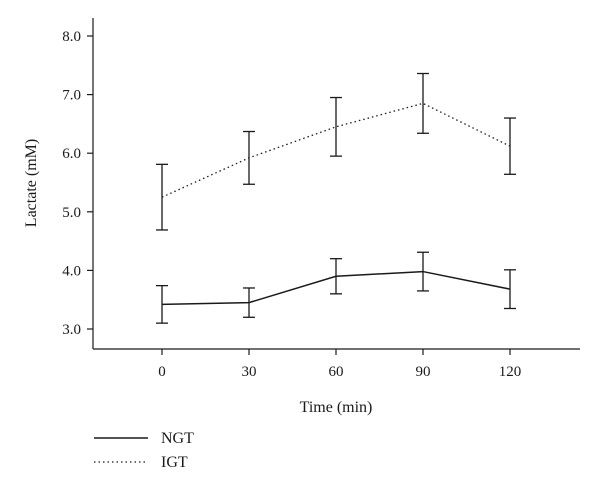  What do you see at coordinates (144, 450) in the screenshot?
I see `legend: NGT IGT` at bounding box center [144, 450].